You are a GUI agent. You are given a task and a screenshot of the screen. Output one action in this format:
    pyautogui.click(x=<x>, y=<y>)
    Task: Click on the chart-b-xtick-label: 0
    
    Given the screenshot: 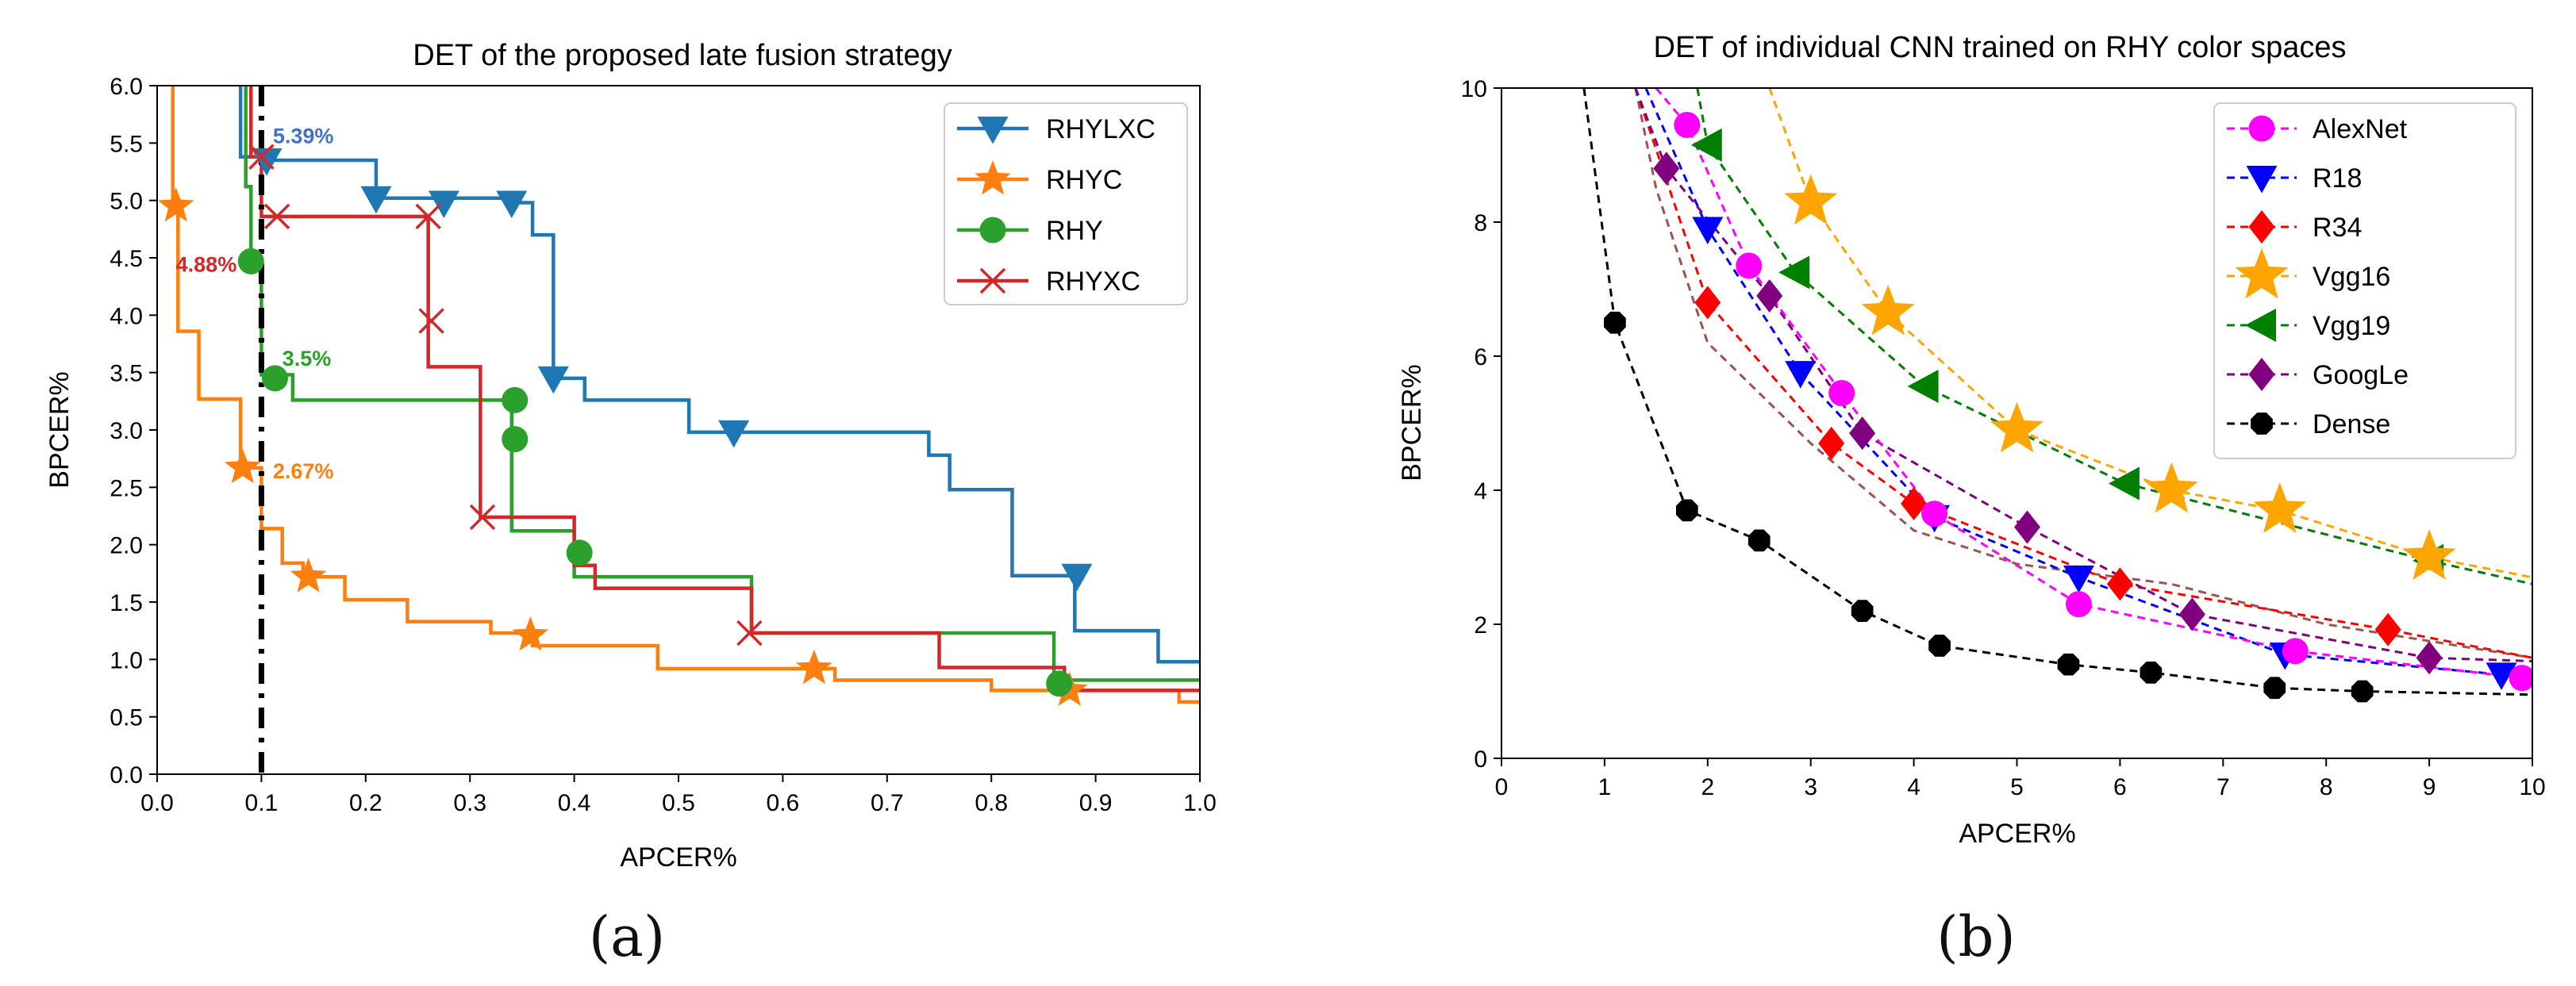 What is the action you would take?
    pyautogui.click(x=1502, y=787)
    